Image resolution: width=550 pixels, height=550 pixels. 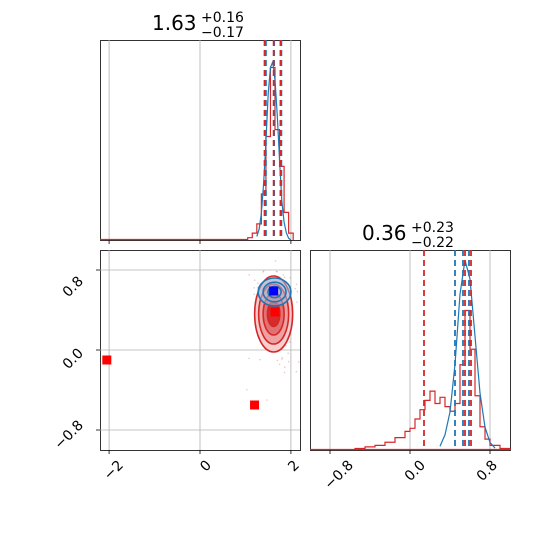 I want to click on title-param1-value: 1.63, so click(x=174, y=23).